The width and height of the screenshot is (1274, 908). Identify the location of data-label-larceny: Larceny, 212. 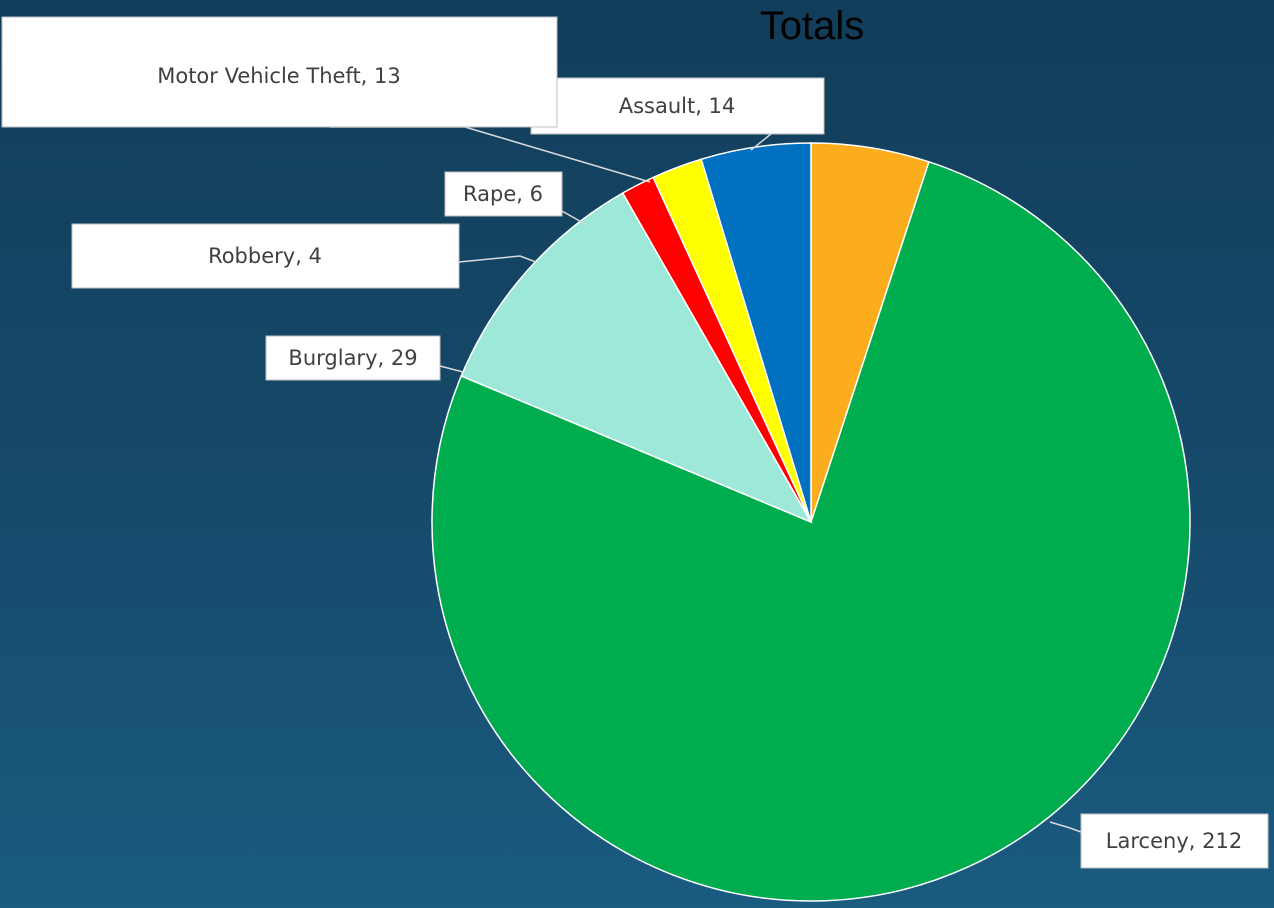
(1174, 841).